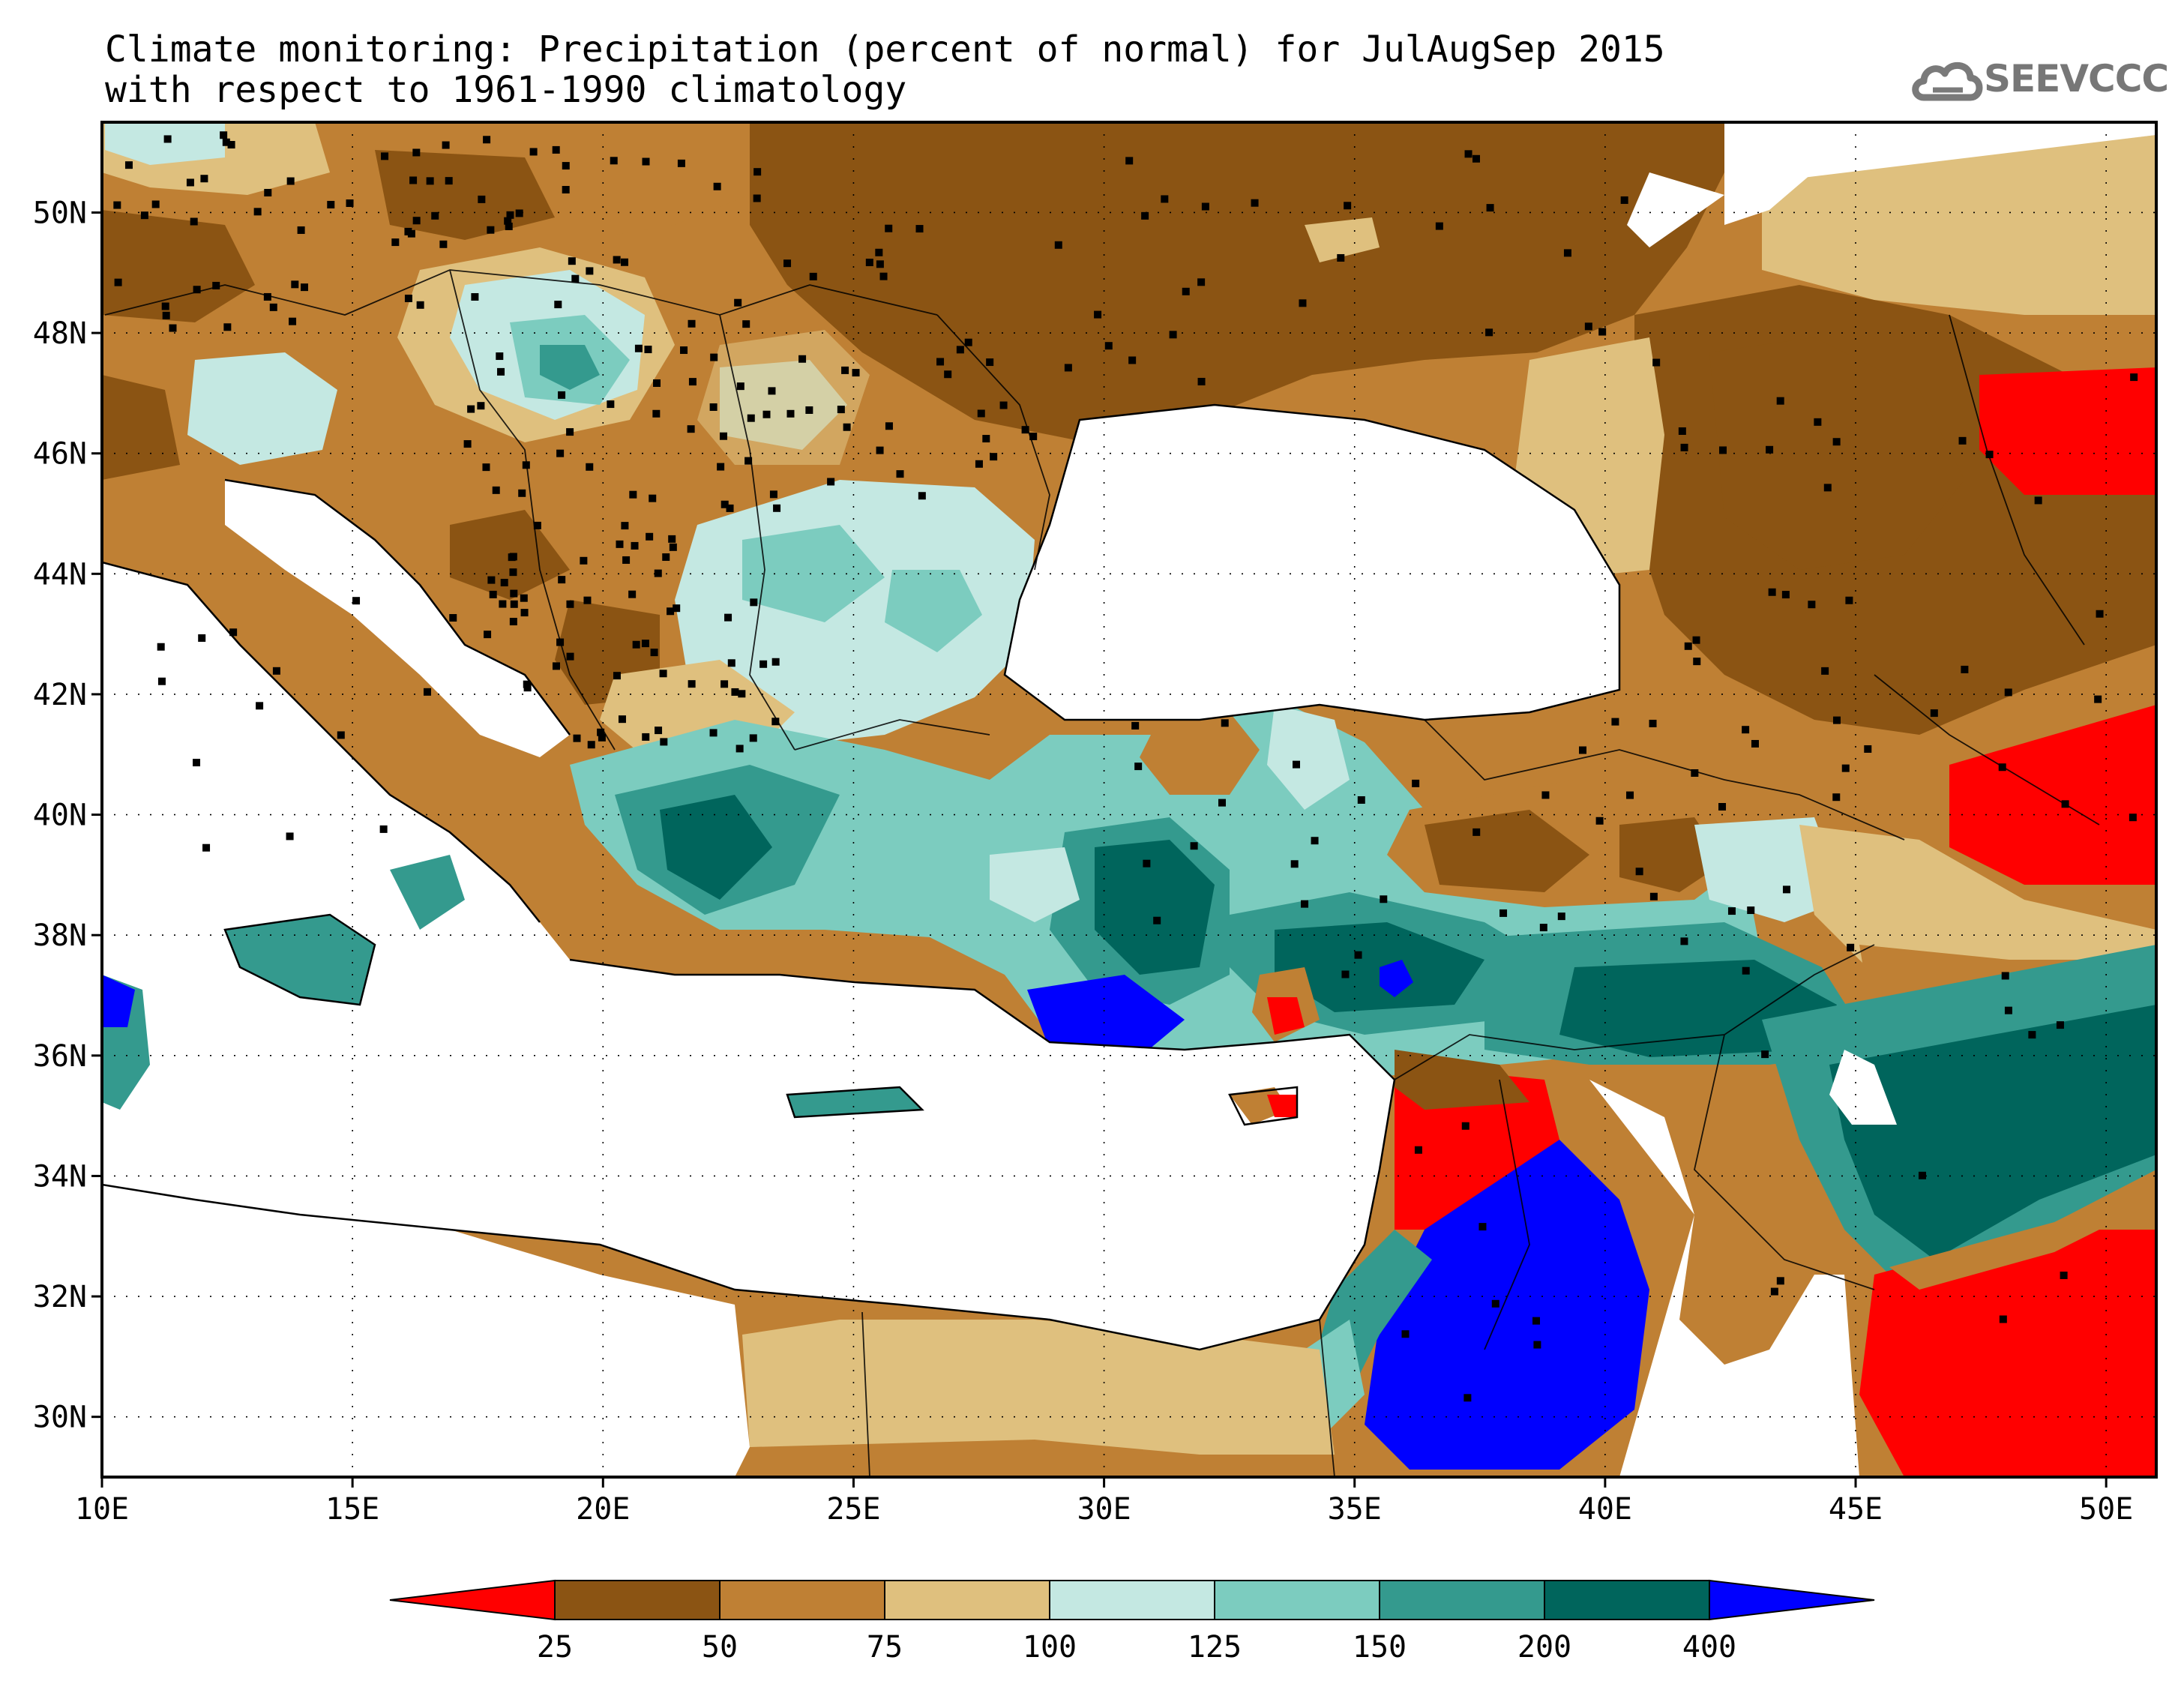 The width and height of the screenshot is (2184, 1687). Describe the element at coordinates (60, 935) in the screenshot. I see `lat-tick-label: 38N` at that location.